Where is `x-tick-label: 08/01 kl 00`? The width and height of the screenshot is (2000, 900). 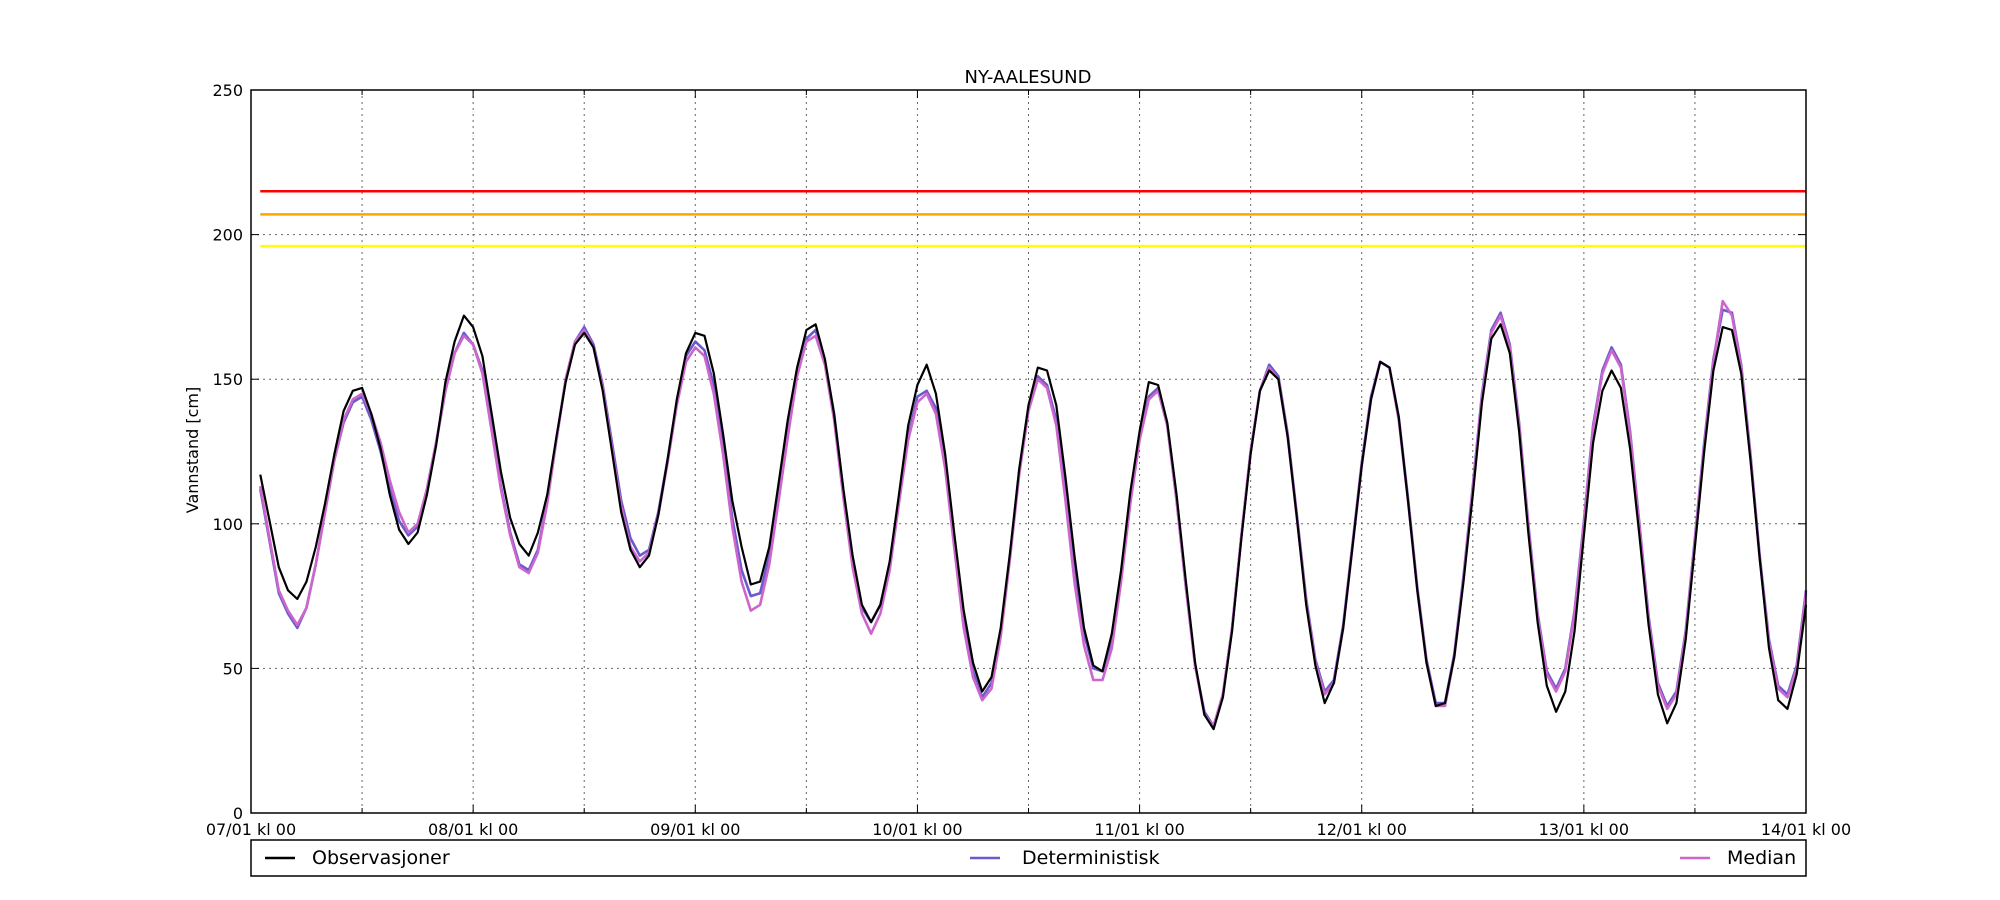
x-tick-label: 08/01 kl 00 is located at coordinates (473, 829).